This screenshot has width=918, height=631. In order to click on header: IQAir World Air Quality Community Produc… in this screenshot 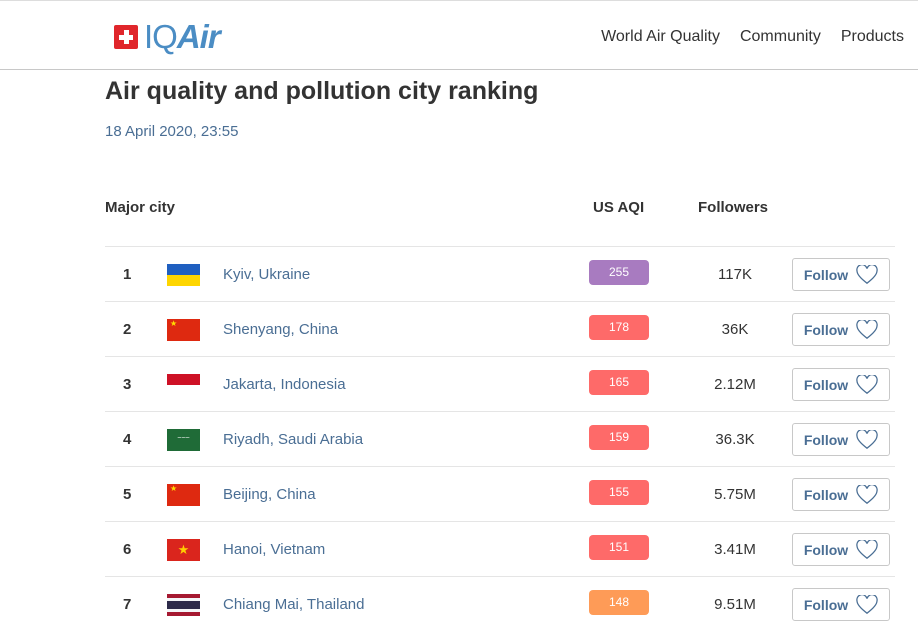, I will do `click(459, 35)`.